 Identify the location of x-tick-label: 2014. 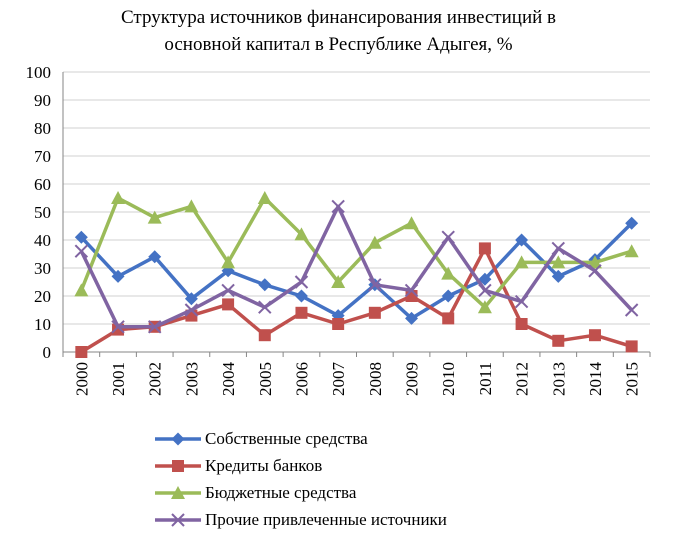
(595, 379).